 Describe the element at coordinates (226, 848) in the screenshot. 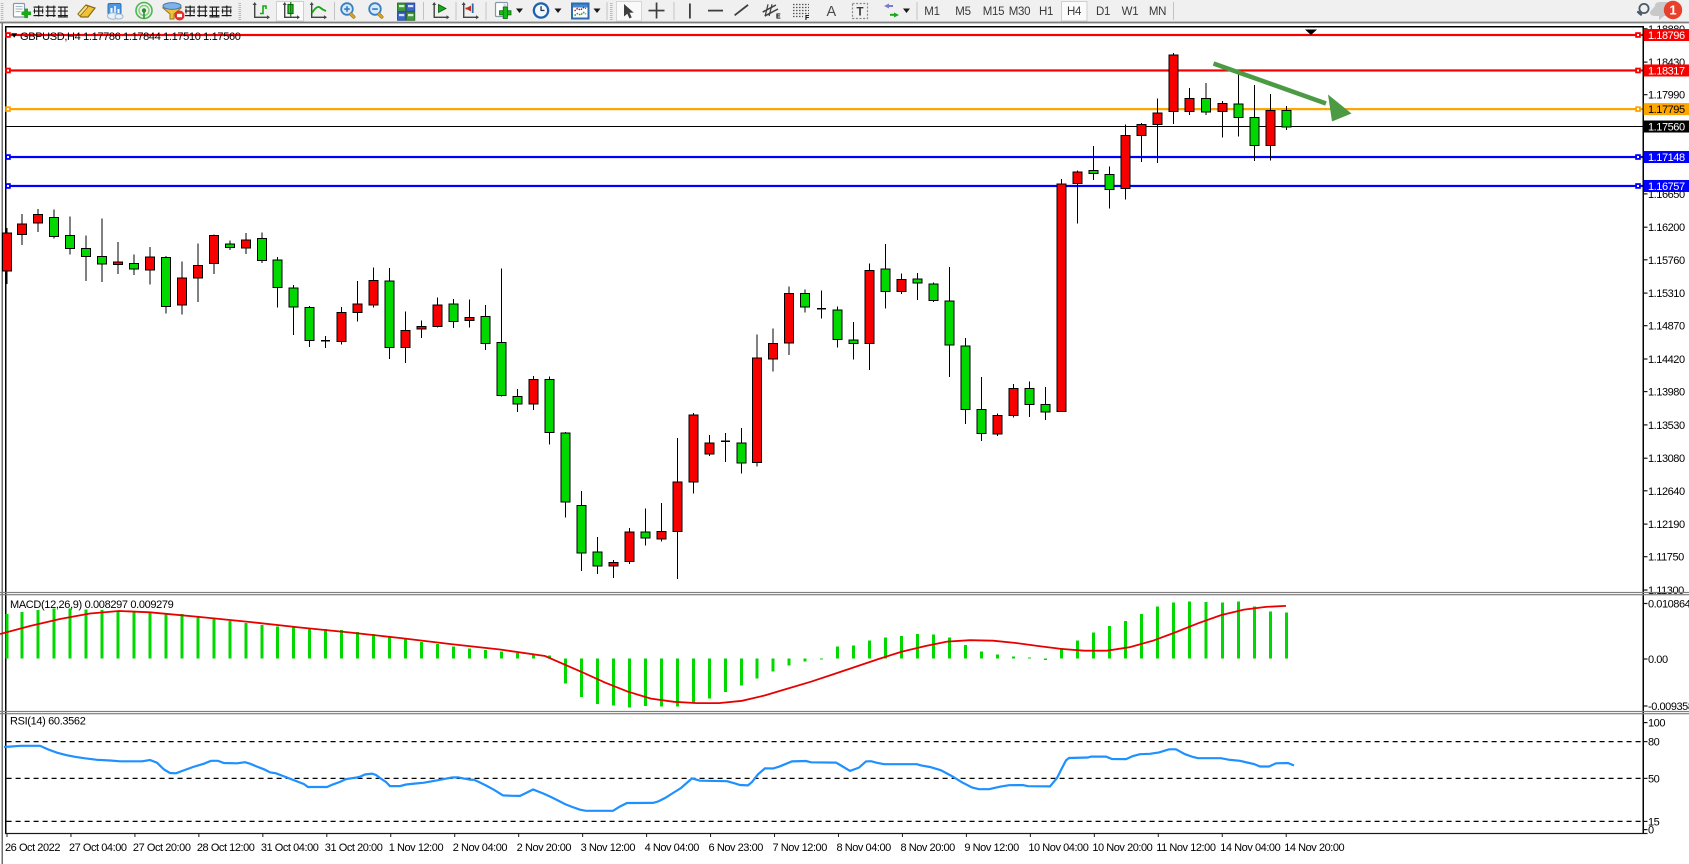

I see `svg-text: 28 Oct 12:00` at that location.